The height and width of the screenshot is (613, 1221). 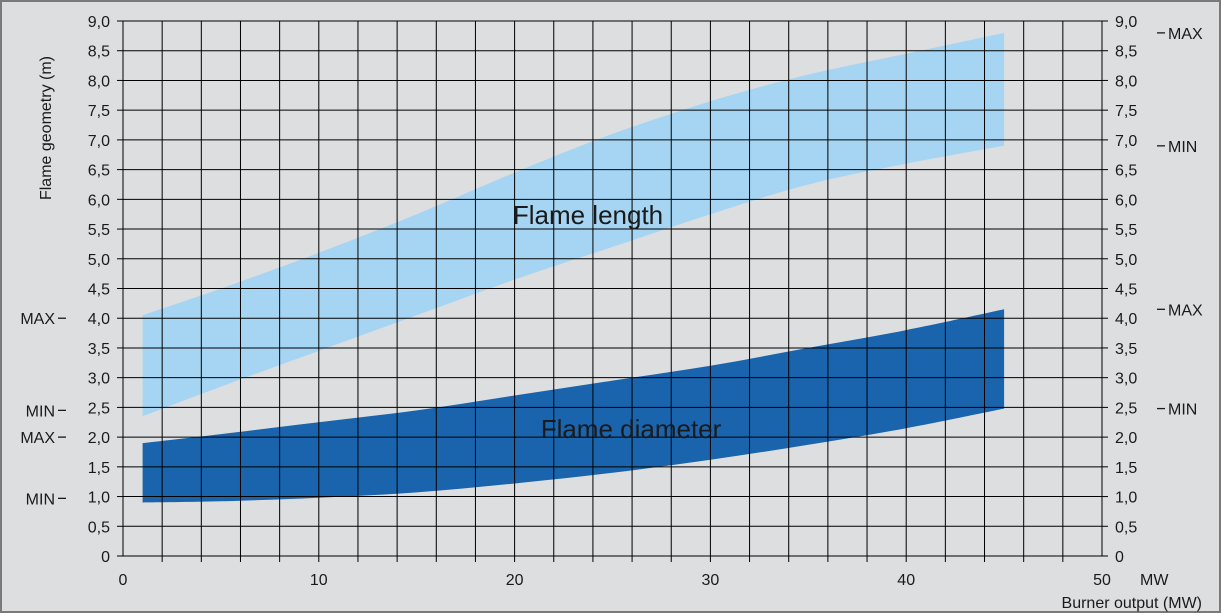 What do you see at coordinates (617, 322) in the screenshot?
I see `band-labels-layer: Flame length Flame diameter` at bounding box center [617, 322].